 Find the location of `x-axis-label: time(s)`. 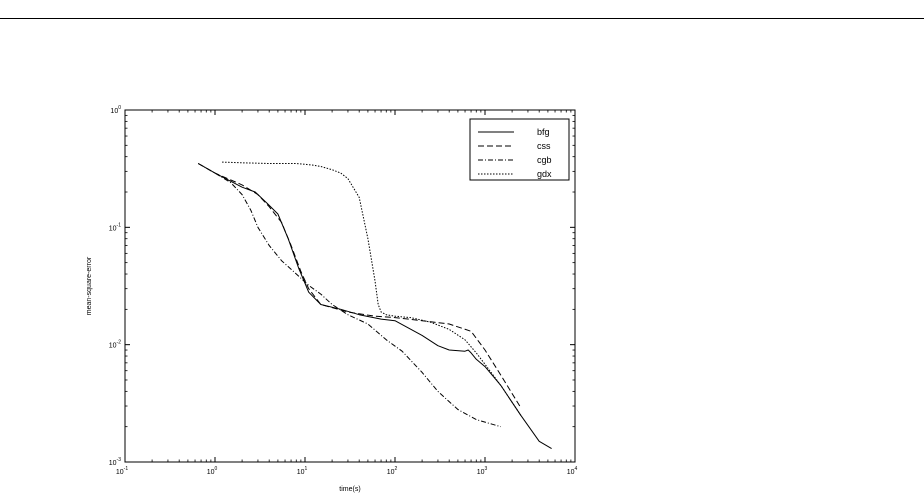

x-axis-label: time(s) is located at coordinates (349, 489).